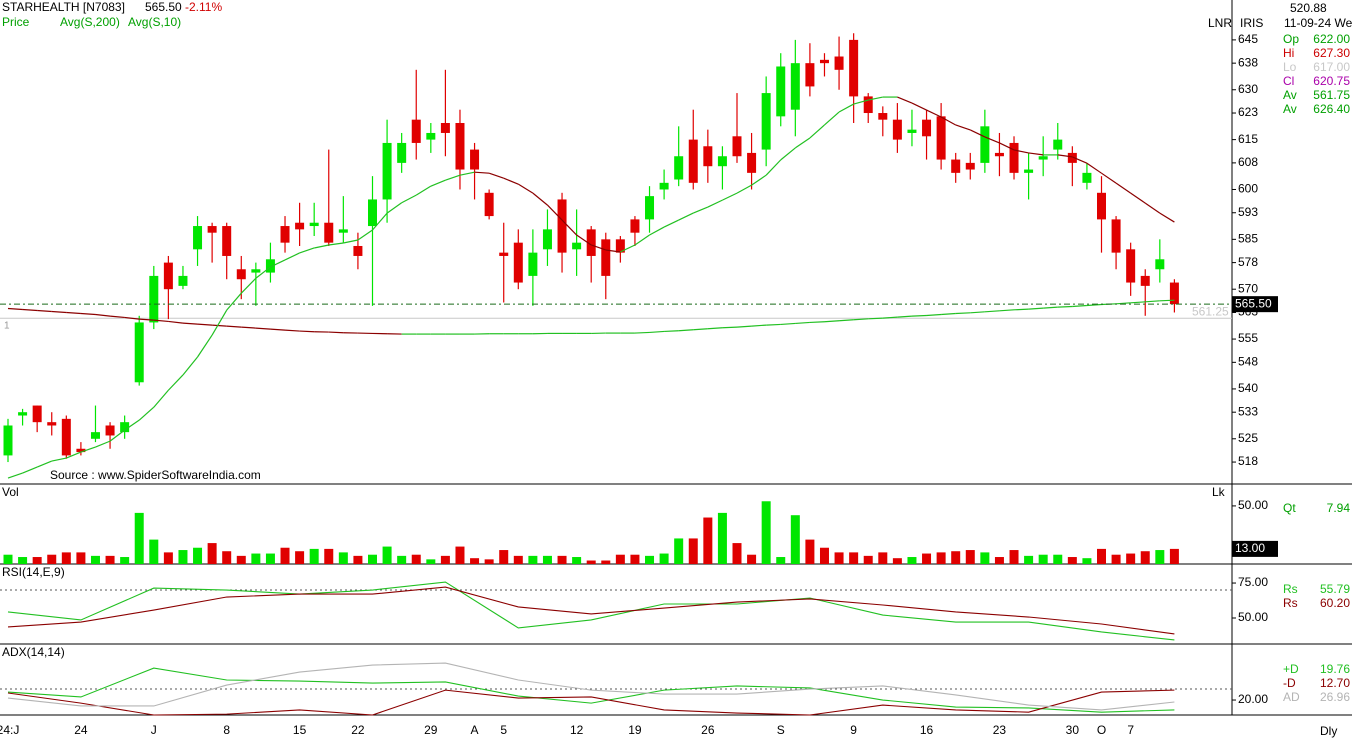  What do you see at coordinates (635, 730) in the screenshot?
I see `x-tick-label: 19` at bounding box center [635, 730].